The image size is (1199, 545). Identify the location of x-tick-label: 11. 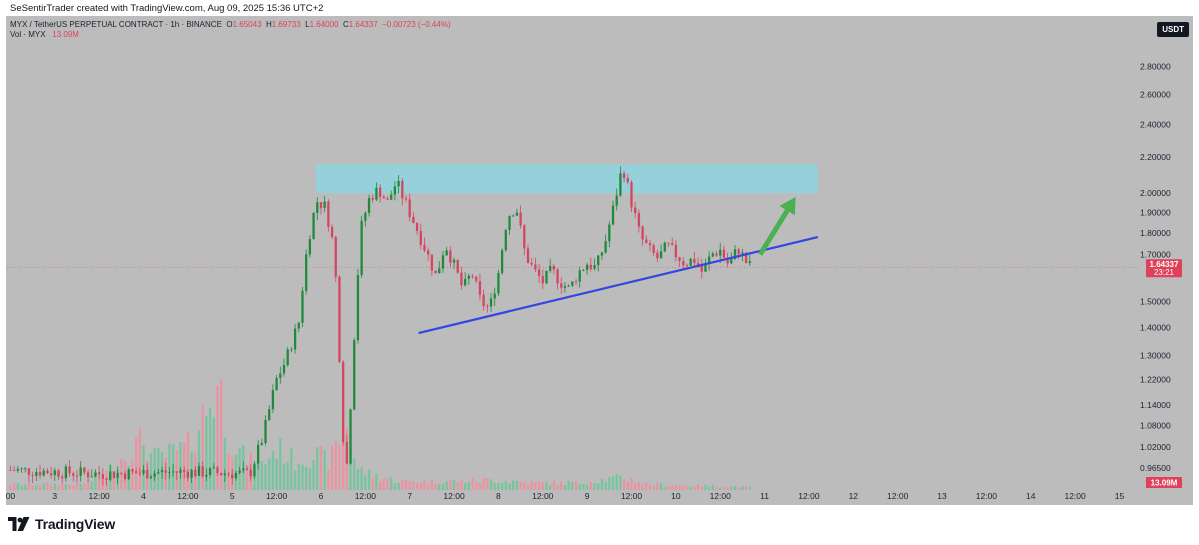
(764, 496).